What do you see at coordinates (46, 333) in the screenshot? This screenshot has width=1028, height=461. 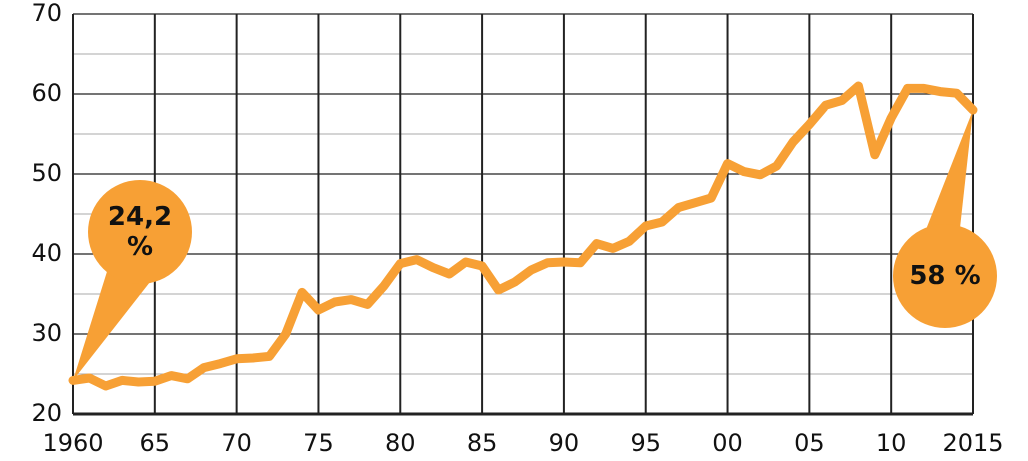 I see `y-tick-label: 30` at bounding box center [46, 333].